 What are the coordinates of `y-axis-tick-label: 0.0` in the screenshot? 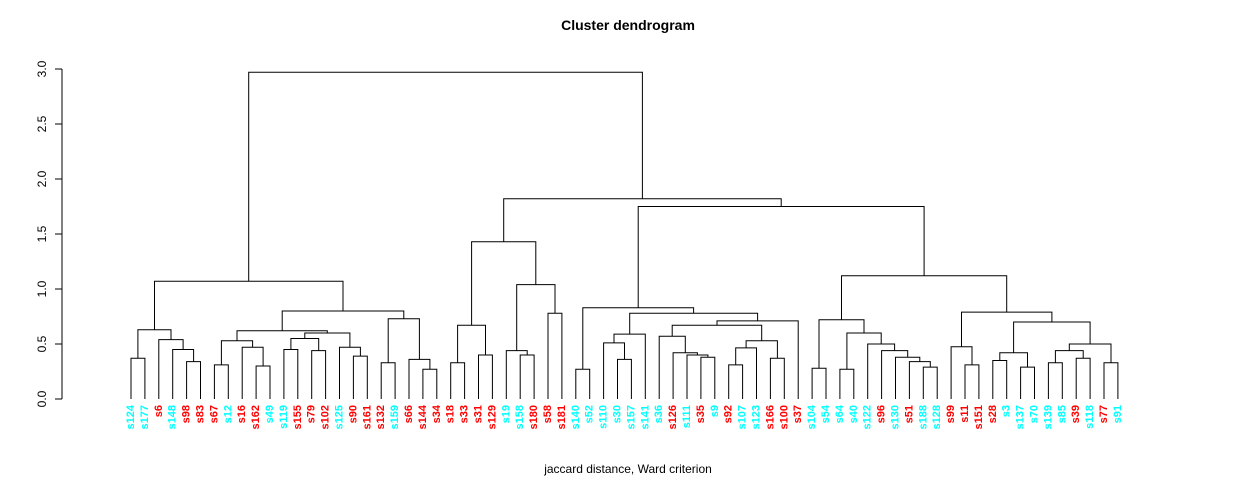 It's located at (42, 398).